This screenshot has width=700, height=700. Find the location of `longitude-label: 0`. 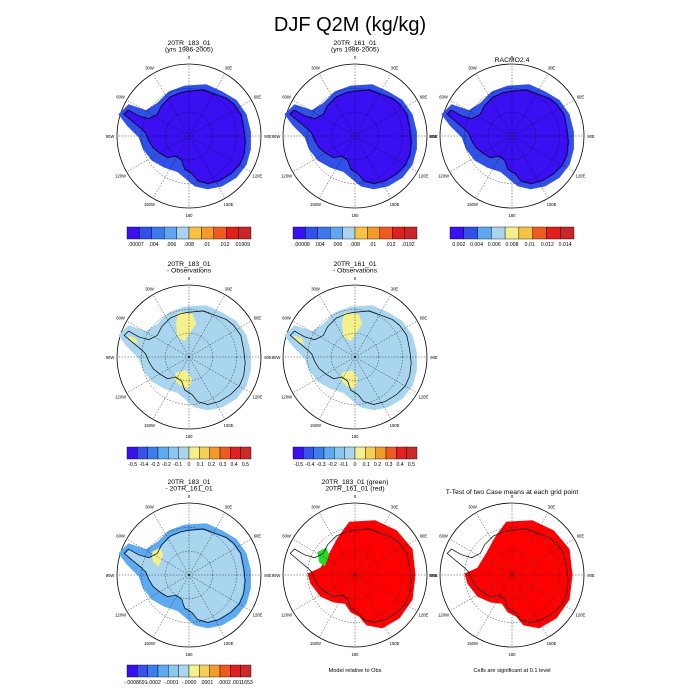

longitude-label: 0 is located at coordinates (512, 57).